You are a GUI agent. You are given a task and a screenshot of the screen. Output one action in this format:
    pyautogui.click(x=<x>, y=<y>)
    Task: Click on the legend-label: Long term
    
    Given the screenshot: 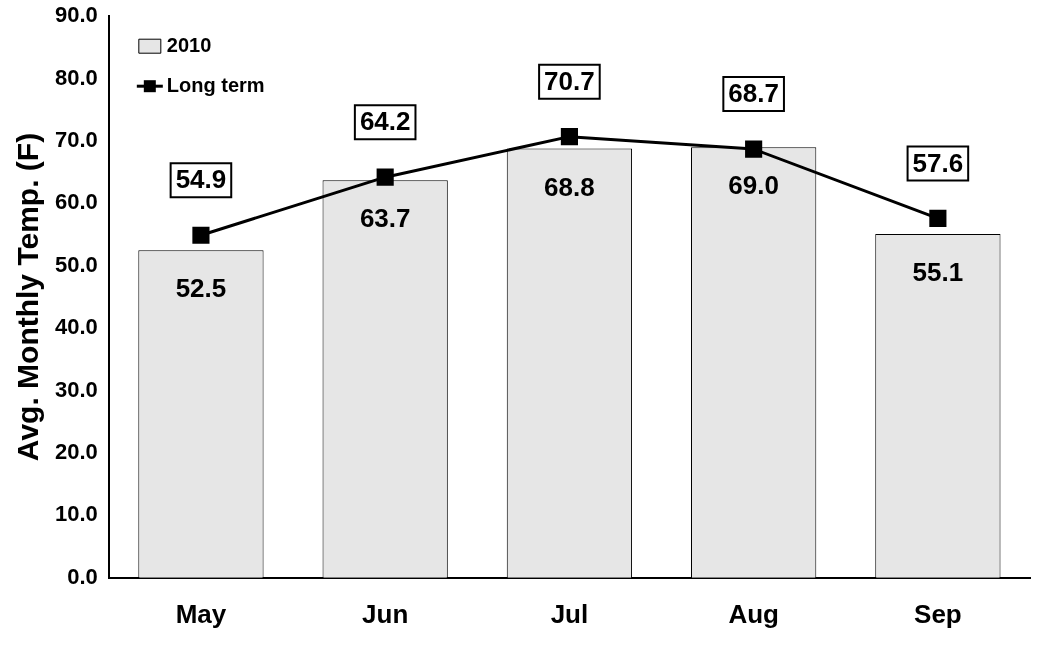 What is the action you would take?
    pyautogui.click(x=215, y=84)
    